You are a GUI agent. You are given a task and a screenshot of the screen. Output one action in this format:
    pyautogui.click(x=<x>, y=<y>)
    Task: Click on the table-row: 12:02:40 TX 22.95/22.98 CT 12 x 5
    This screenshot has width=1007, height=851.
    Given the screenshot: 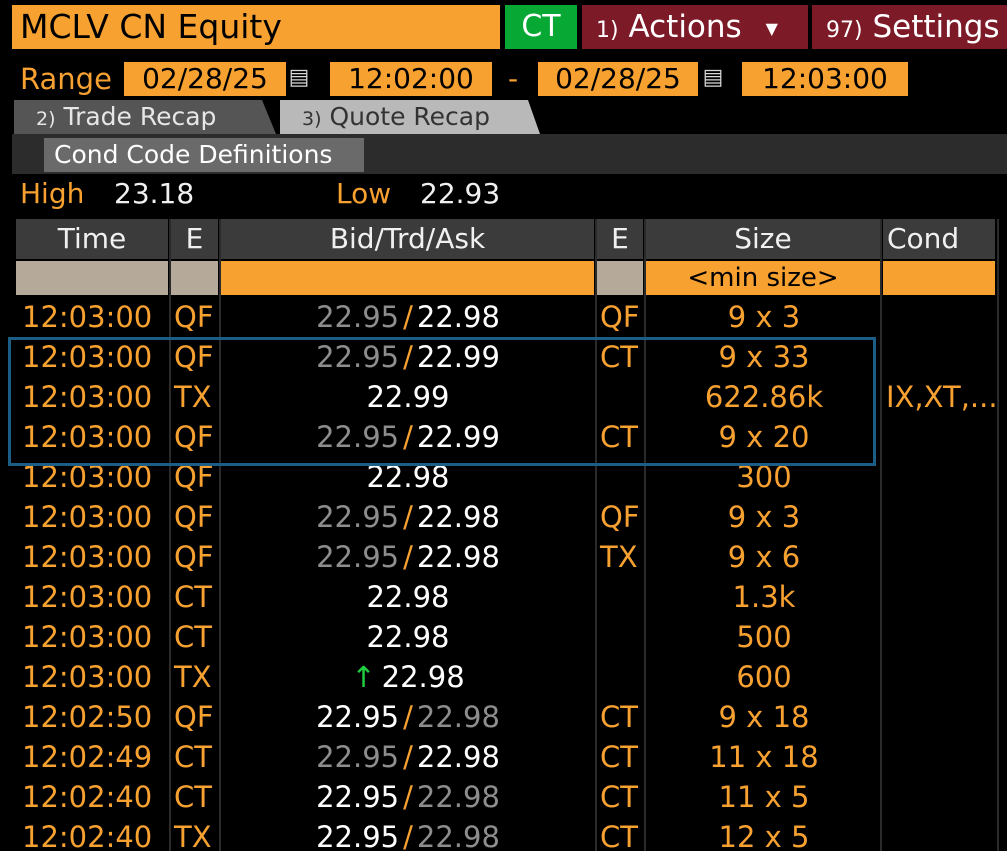 What is the action you would take?
    pyautogui.click(x=503, y=834)
    